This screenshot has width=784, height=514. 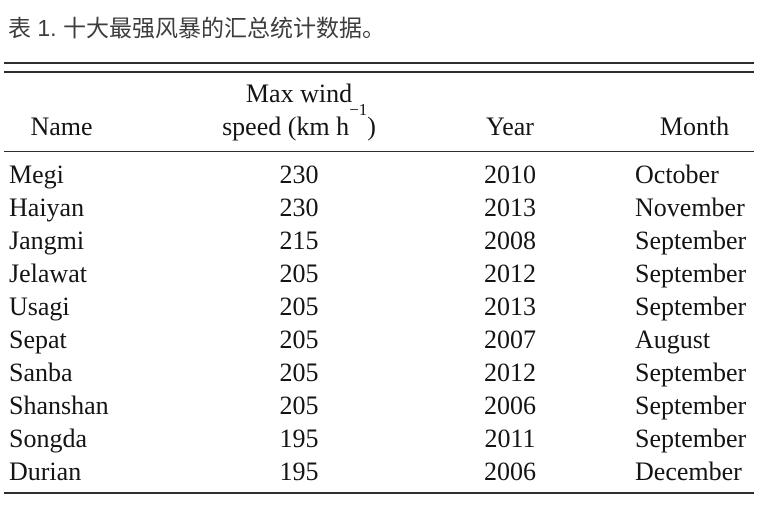 I want to click on cell-name: Megi, so click(x=36, y=174).